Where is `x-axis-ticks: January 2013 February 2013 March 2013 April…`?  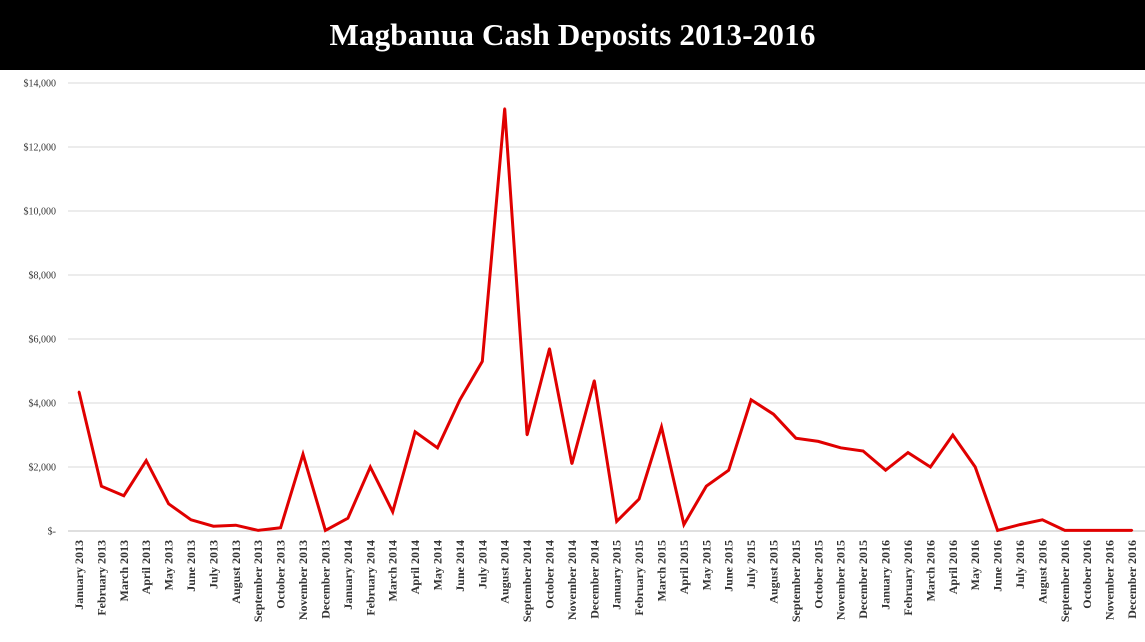
x-axis-ticks: January 2013 February 2013 March 2013 April… is located at coordinates (605, 581).